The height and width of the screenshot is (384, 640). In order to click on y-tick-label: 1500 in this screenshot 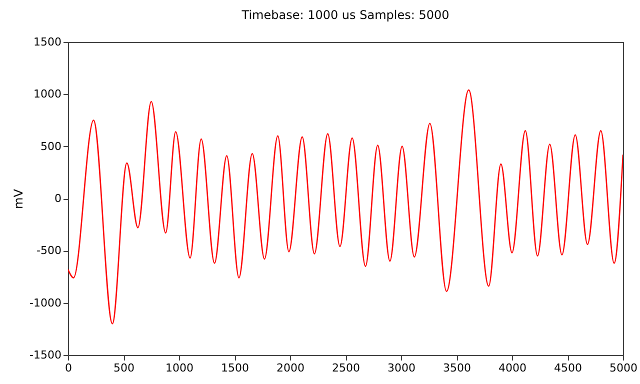, I will do `click(48, 42)`.